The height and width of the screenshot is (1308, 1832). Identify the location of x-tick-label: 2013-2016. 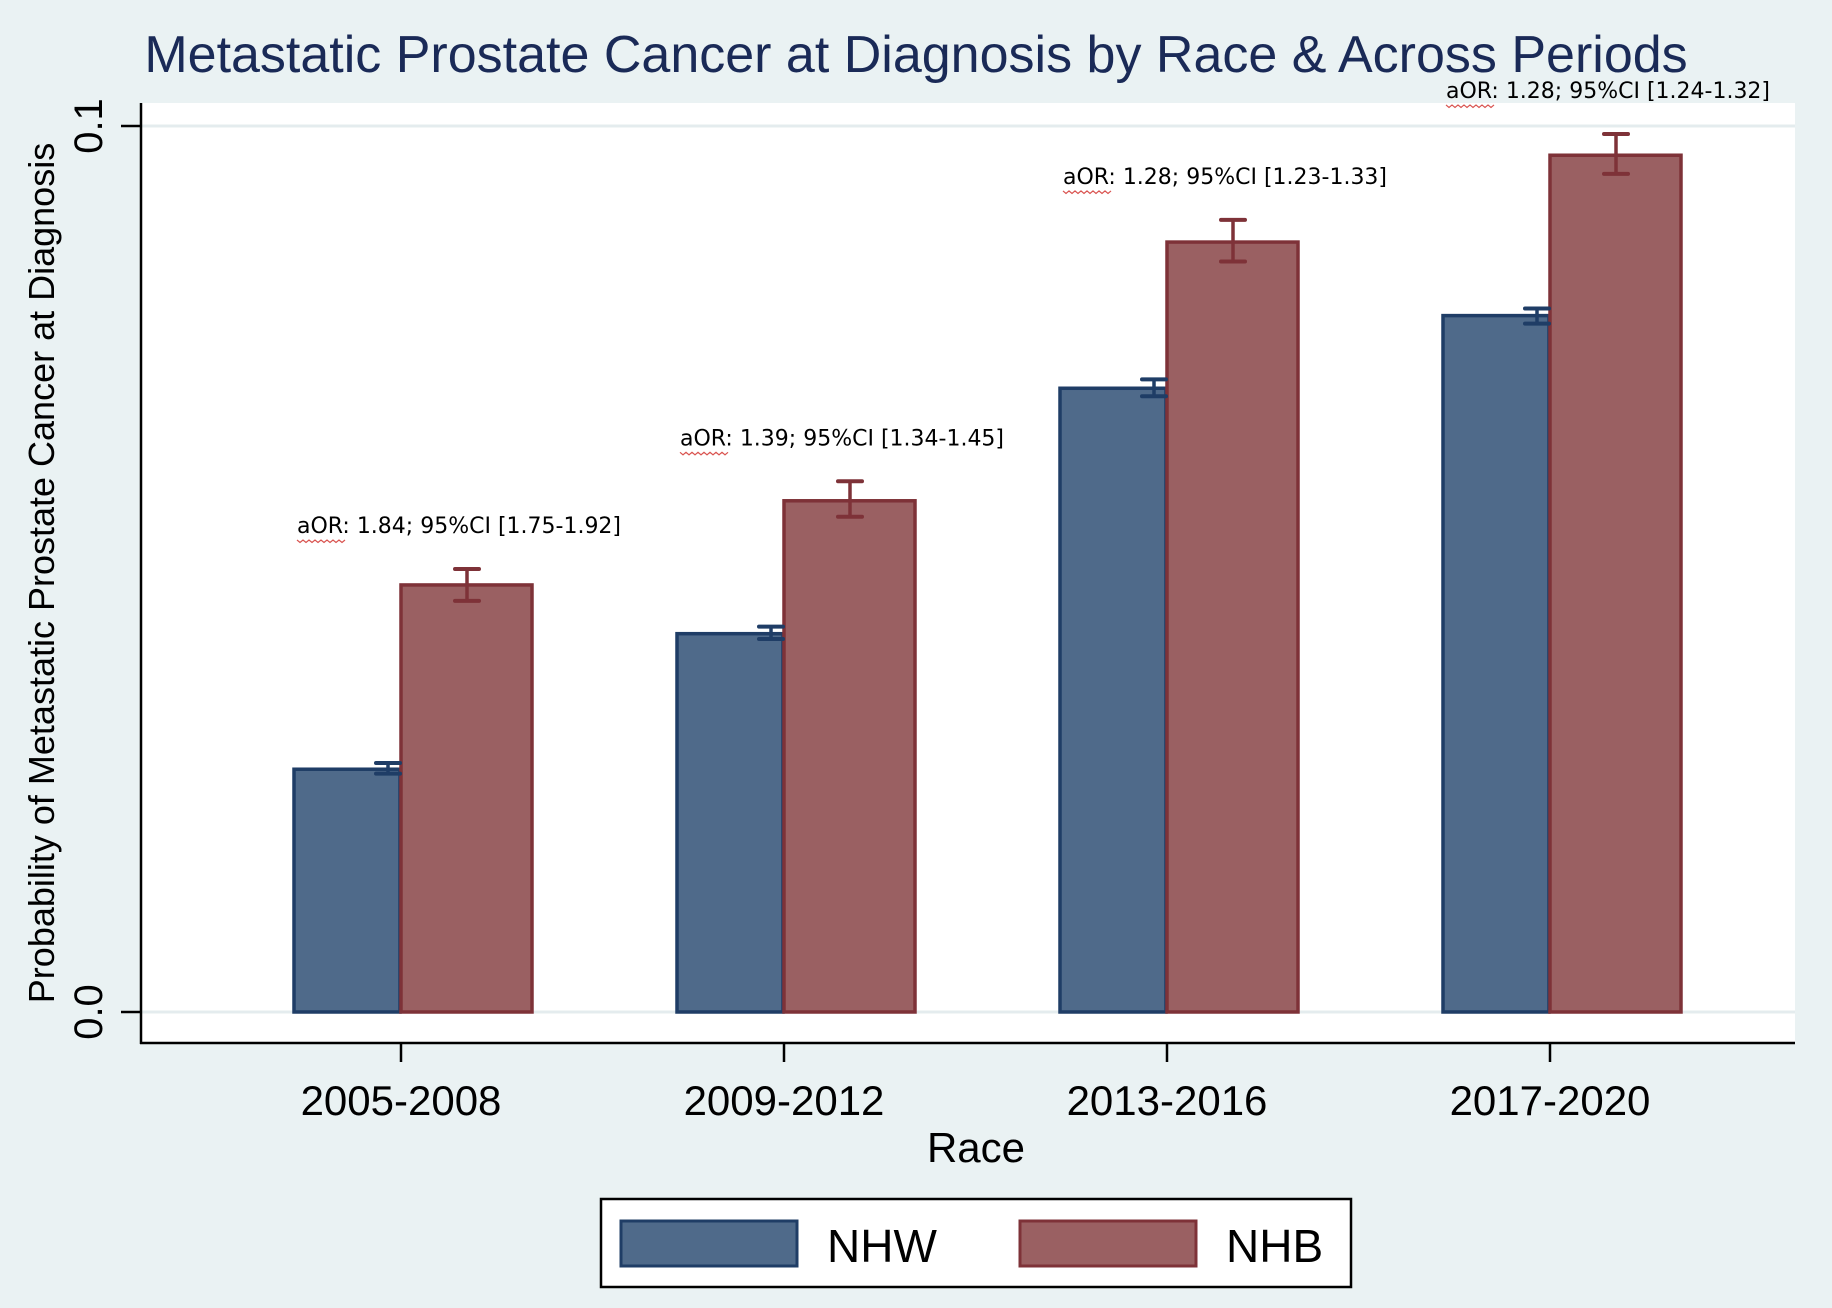
(1167, 1100).